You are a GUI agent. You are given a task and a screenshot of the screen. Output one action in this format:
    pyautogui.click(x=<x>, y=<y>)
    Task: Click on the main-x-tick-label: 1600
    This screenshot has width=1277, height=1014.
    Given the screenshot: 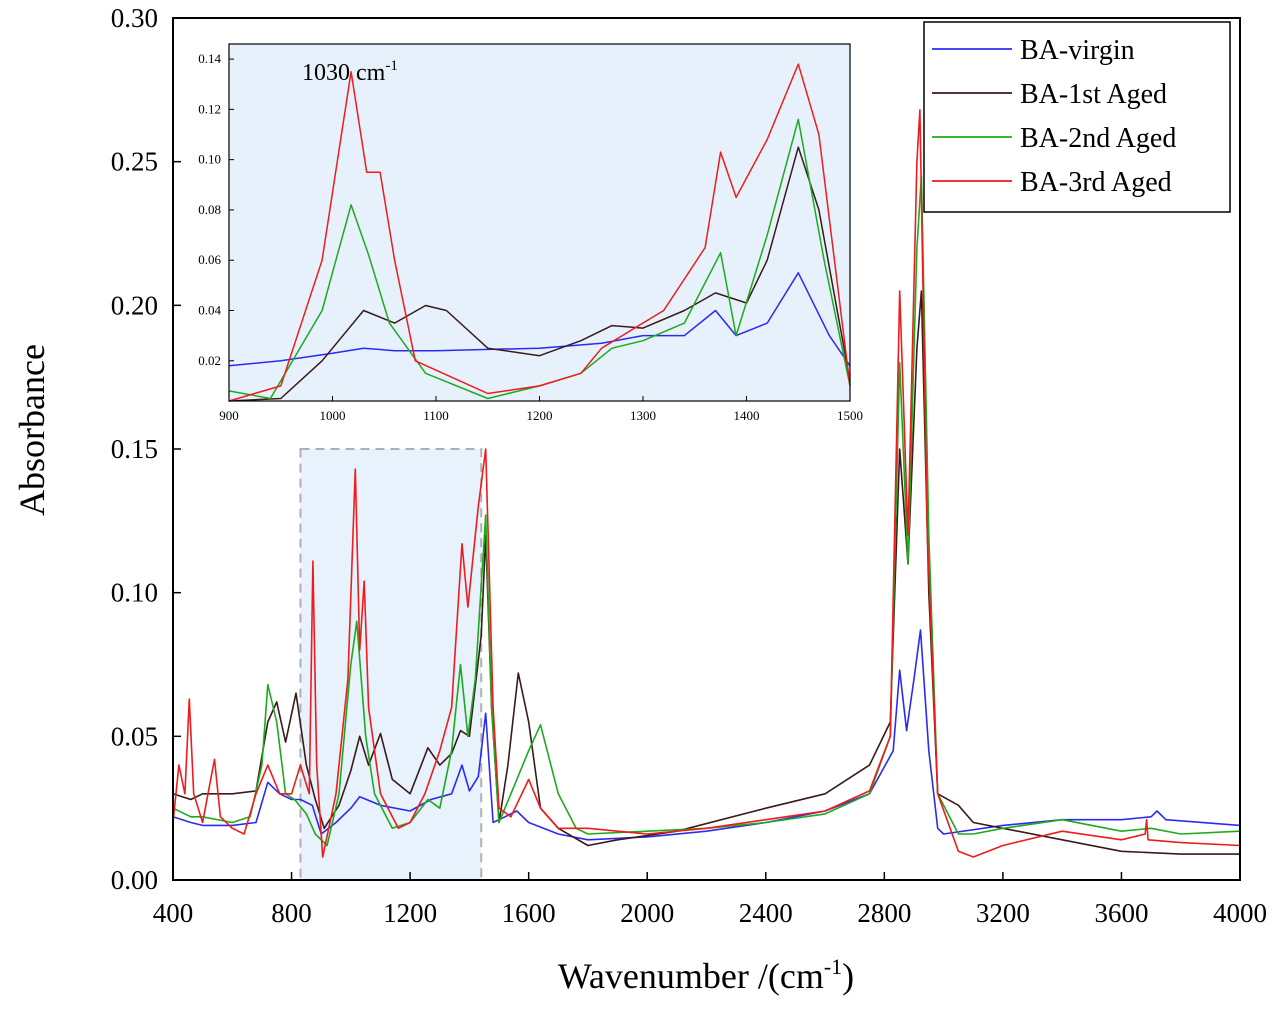 What is the action you would take?
    pyautogui.click(x=529, y=913)
    